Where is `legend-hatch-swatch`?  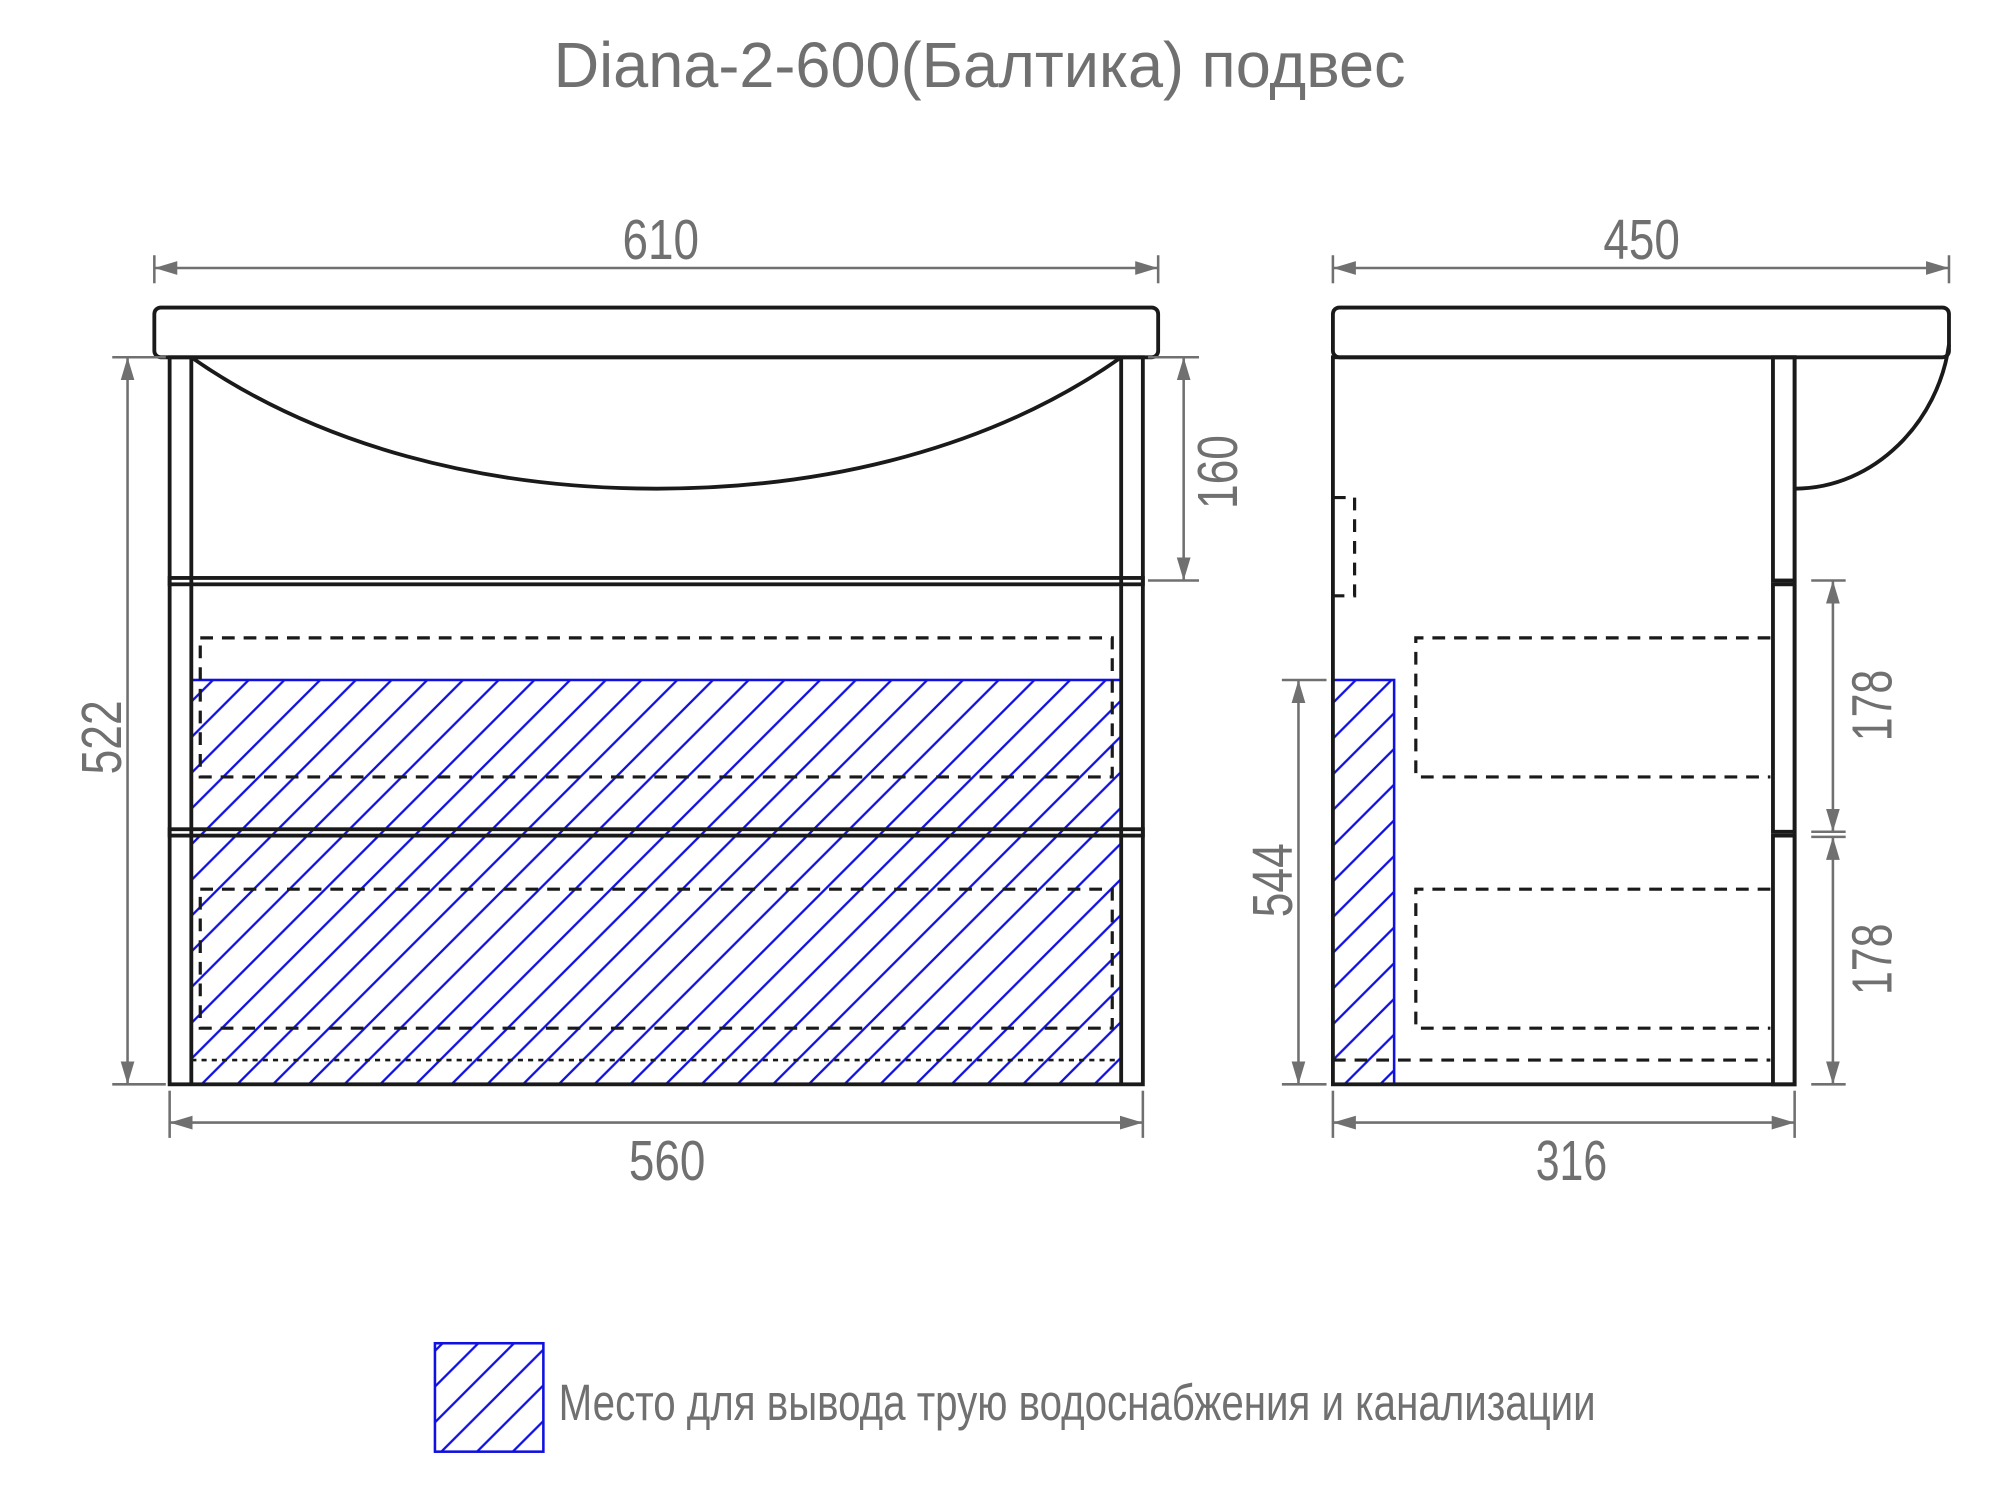
legend-hatch-swatch is located at coordinates (489, 1397).